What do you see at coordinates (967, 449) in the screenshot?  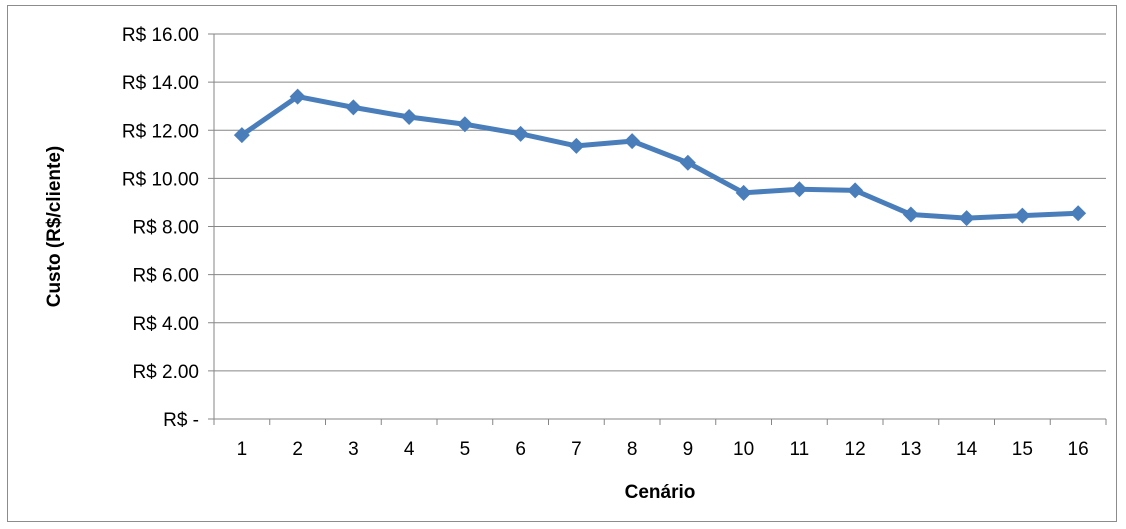 I see `x-tick-label: 14` at bounding box center [967, 449].